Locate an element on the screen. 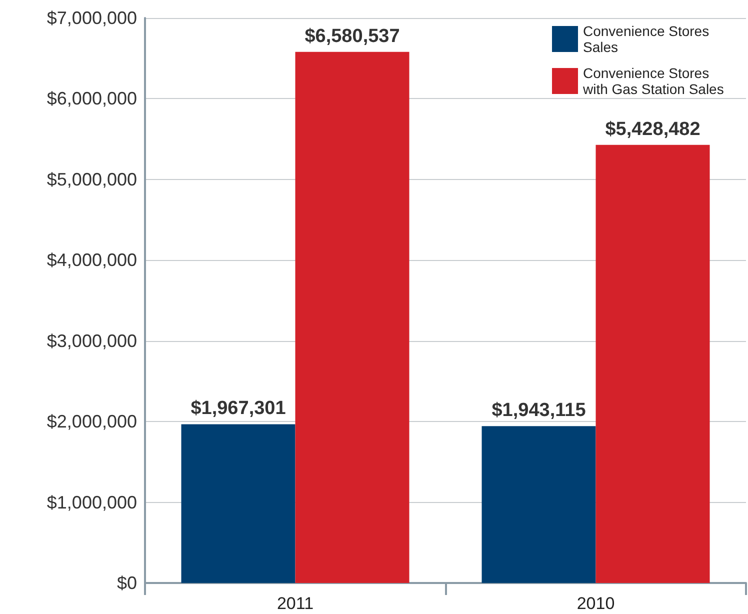 This screenshot has height=614, width=748. y-tick-label: $2,000,000 is located at coordinates (91, 422).